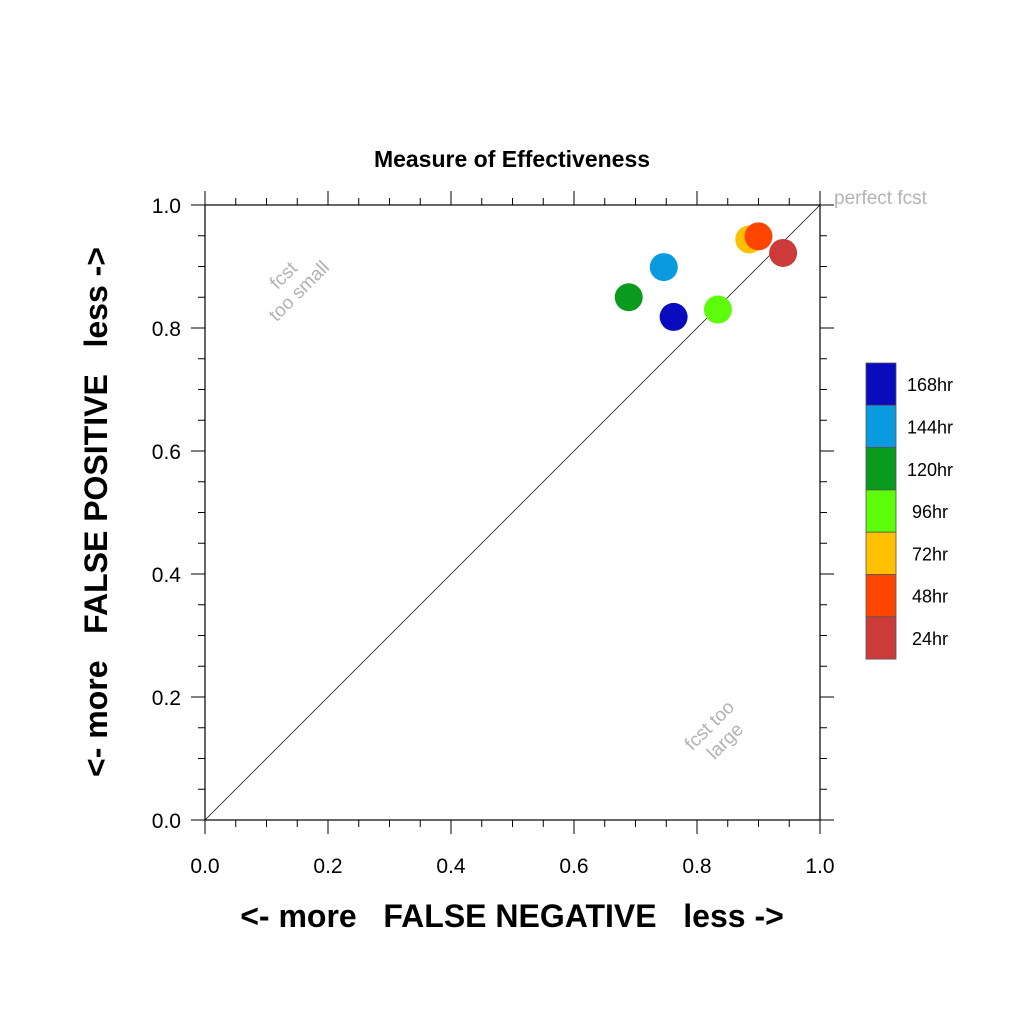 The height and width of the screenshot is (1024, 1024). What do you see at coordinates (166, 821) in the screenshot?
I see `y-tick-label: 0.0` at bounding box center [166, 821].